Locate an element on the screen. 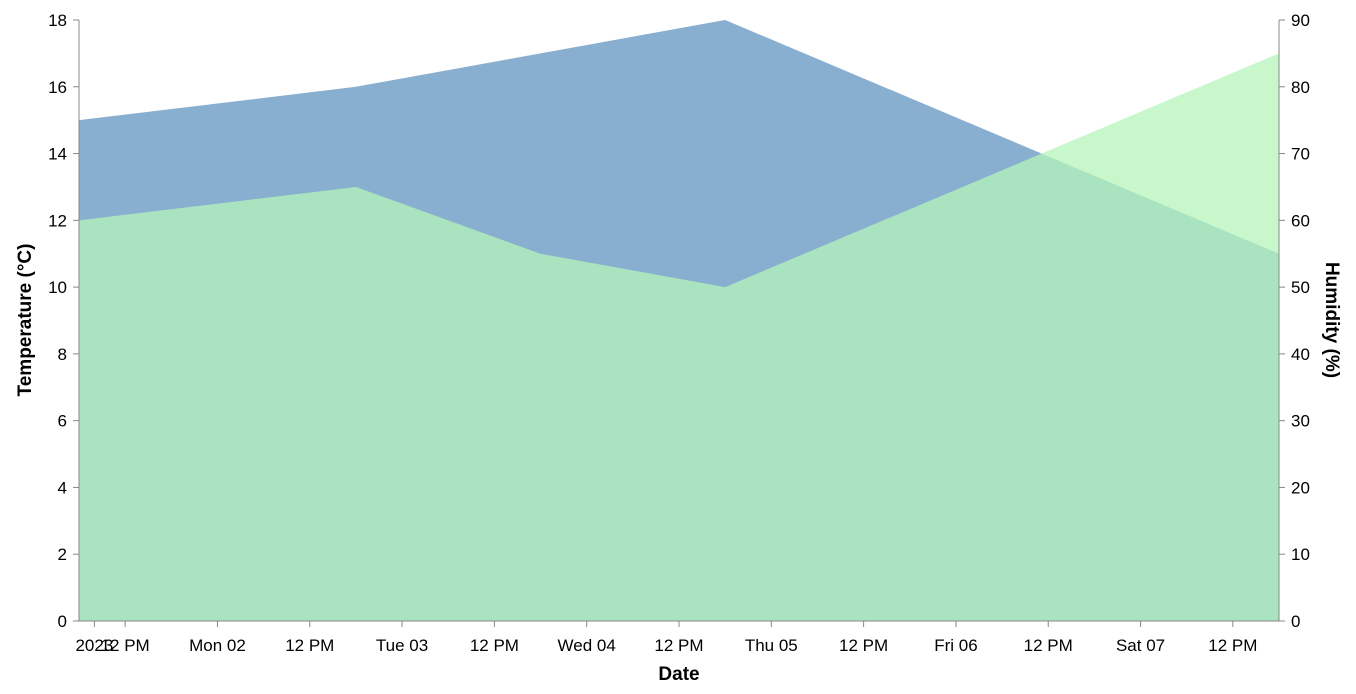 The height and width of the screenshot is (694, 1356). y-left-tick-label: 4 is located at coordinates (62, 487).